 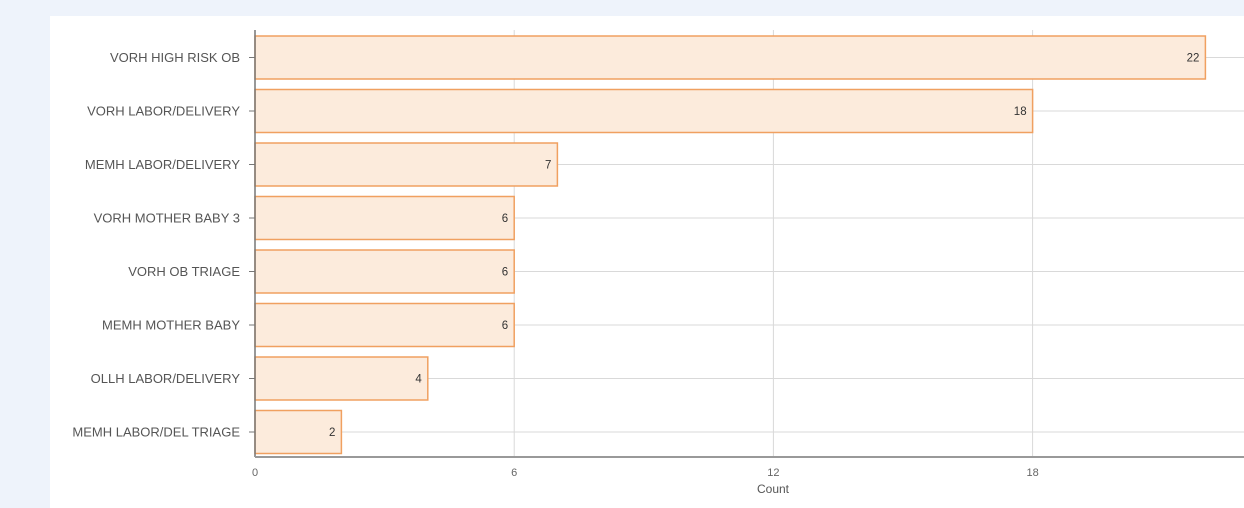 What do you see at coordinates (156, 432) in the screenshot?
I see `category-label: MEMH LABOR/DEL TRIAGE` at bounding box center [156, 432].